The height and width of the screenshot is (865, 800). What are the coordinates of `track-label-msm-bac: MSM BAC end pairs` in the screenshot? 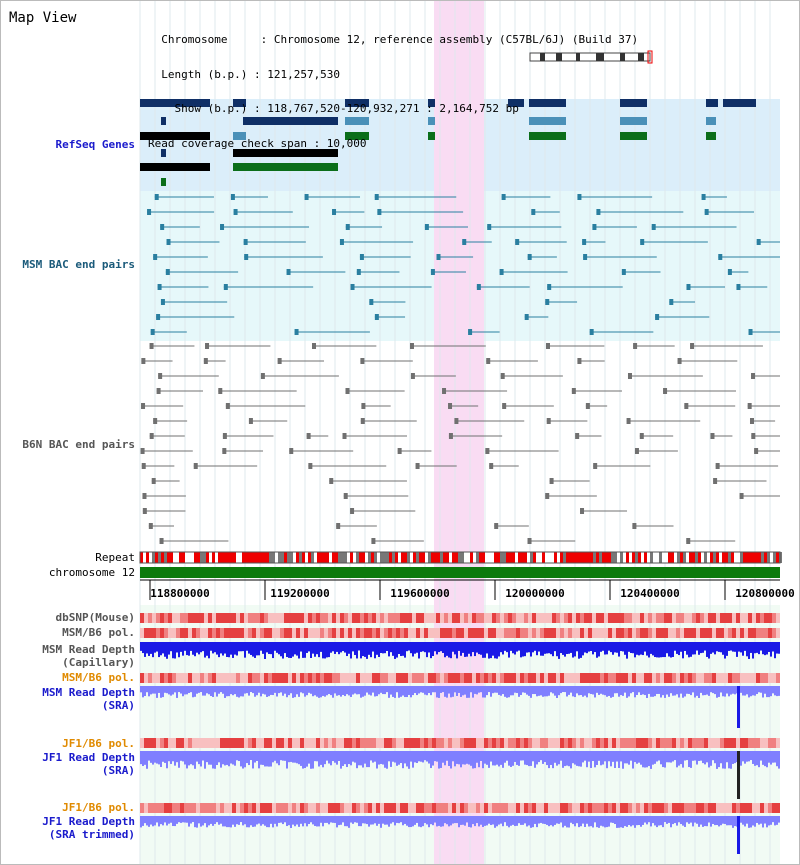 It's located at (78, 264).